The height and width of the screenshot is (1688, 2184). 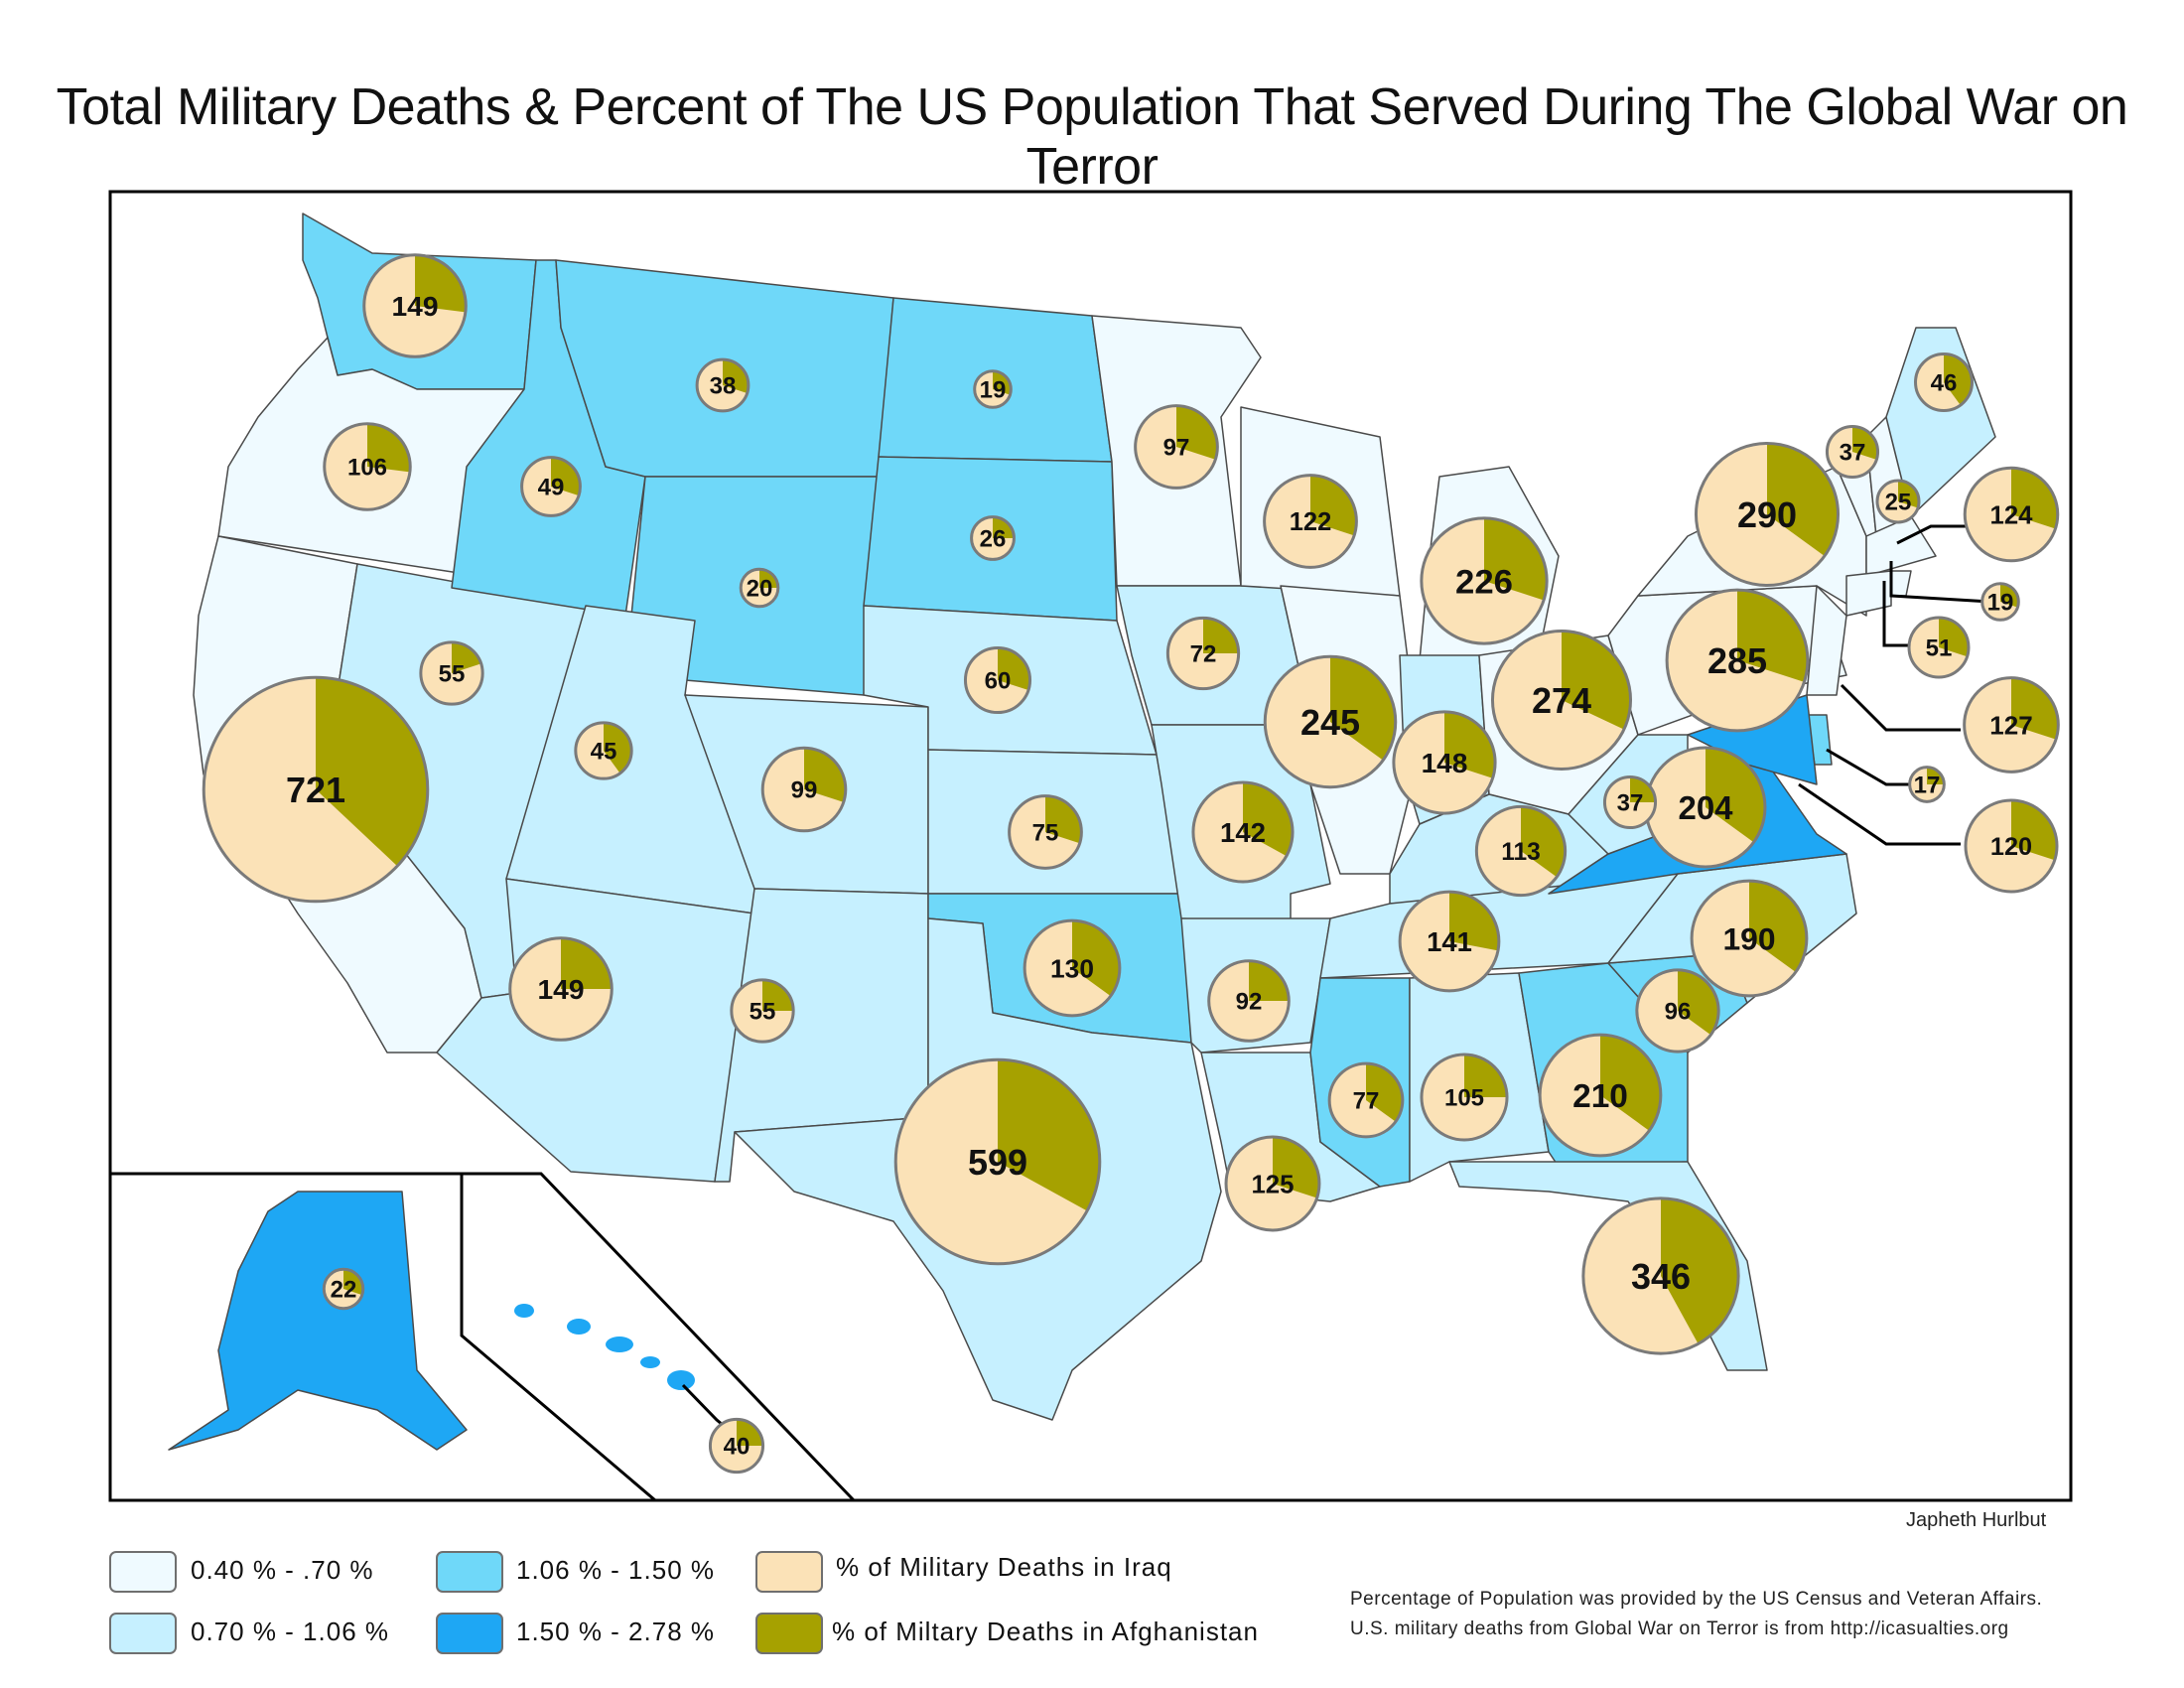 I want to click on deaths-label-hi: 40, so click(x=737, y=1447).